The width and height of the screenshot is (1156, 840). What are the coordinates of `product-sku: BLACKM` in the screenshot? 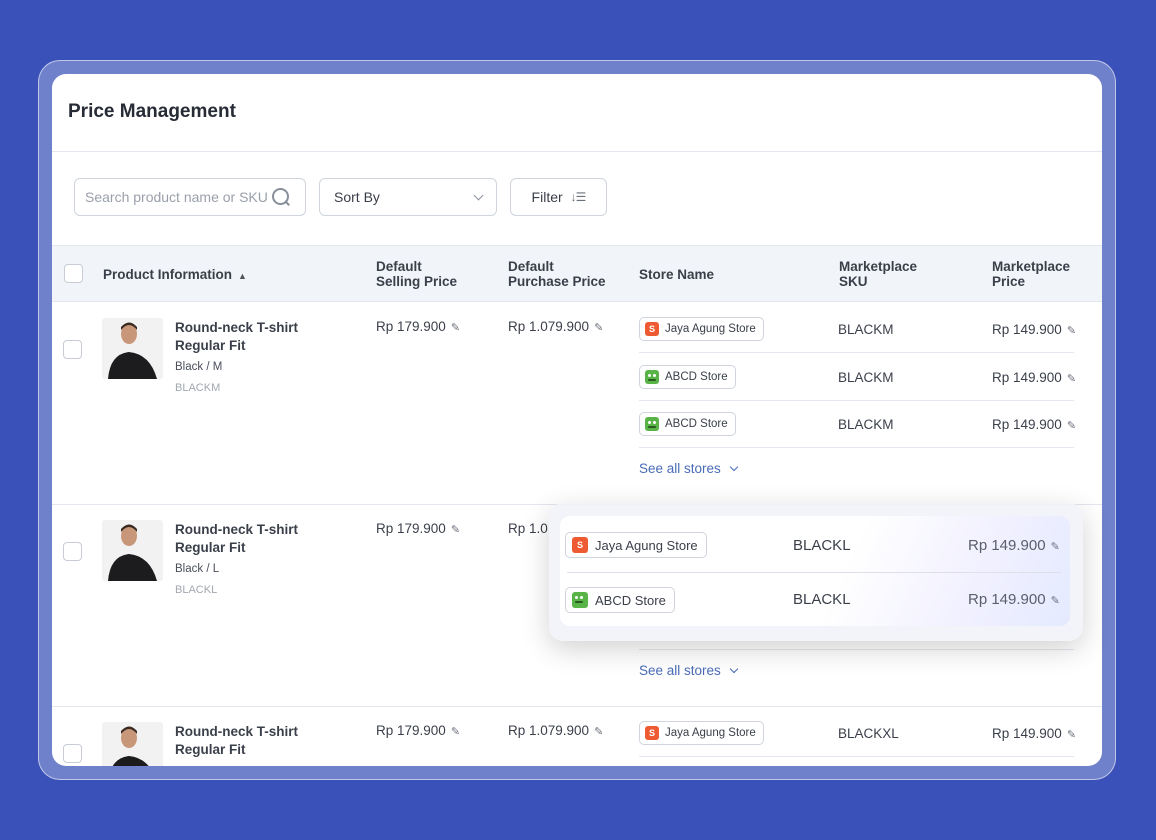 It's located at (198, 388).